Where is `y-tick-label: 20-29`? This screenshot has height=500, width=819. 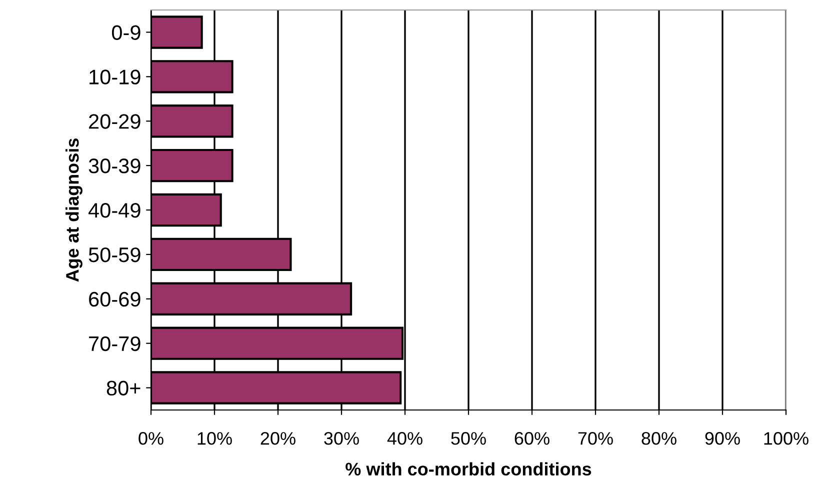 y-tick-label: 20-29 is located at coordinates (114, 121).